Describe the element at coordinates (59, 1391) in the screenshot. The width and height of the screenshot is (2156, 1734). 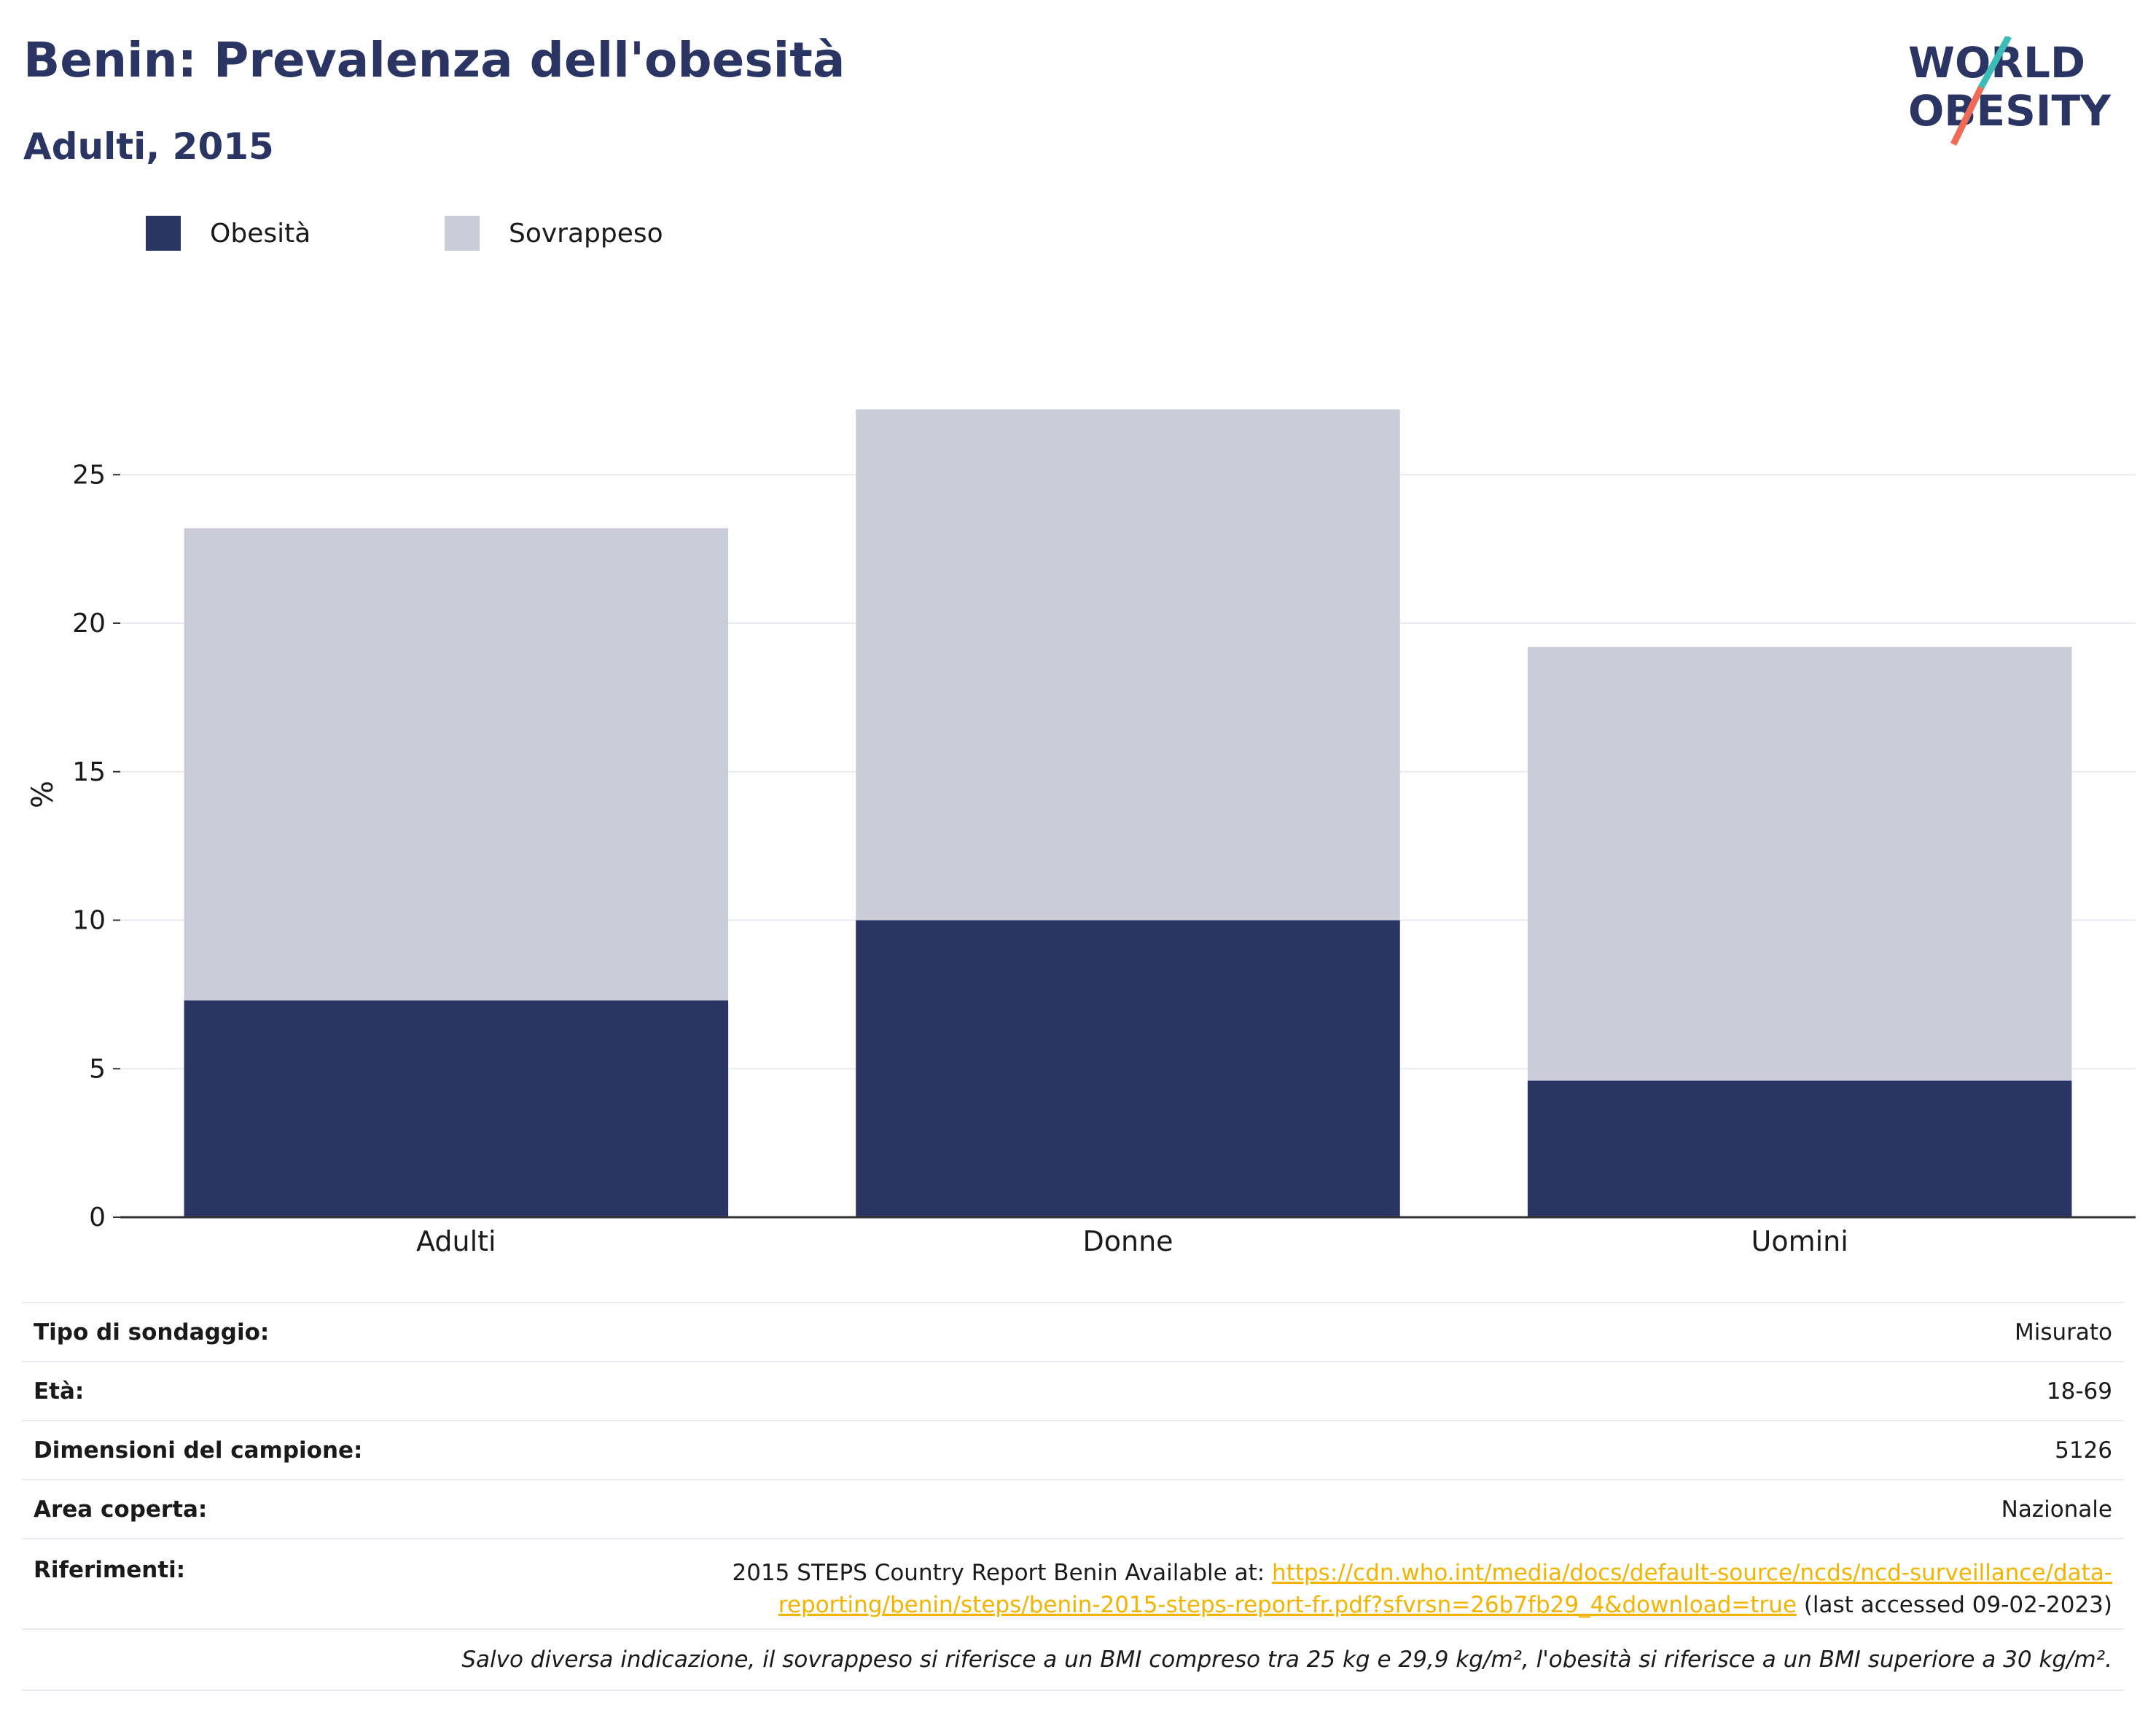
I see `info-label: Età:` at that location.